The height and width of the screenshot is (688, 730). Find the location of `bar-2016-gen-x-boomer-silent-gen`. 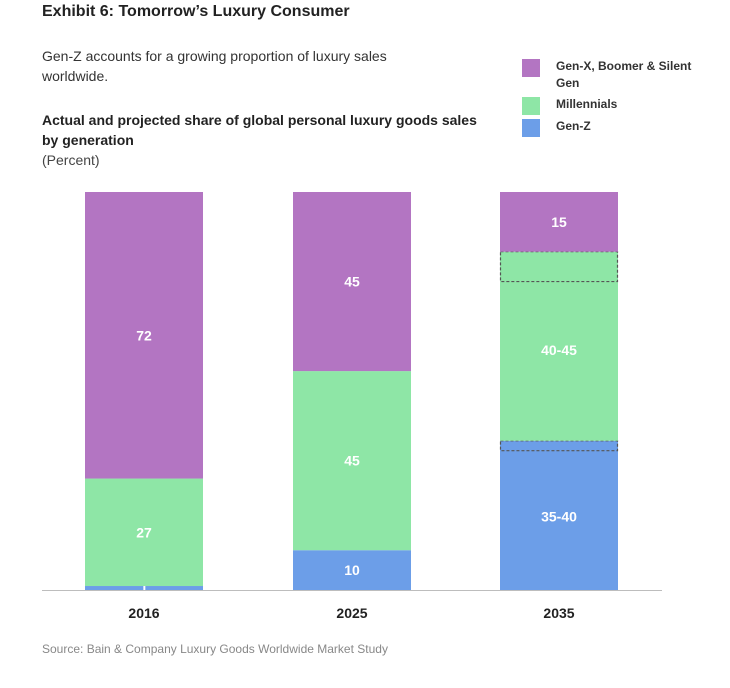

bar-2016-gen-x-boomer-silent-gen is located at coordinates (144, 335).